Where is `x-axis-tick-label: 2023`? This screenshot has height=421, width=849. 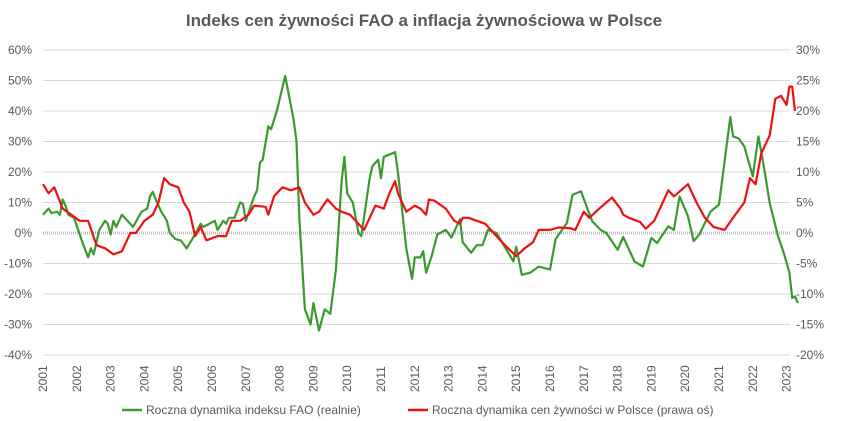 x-axis-tick-label: 2023 is located at coordinates (787, 378).